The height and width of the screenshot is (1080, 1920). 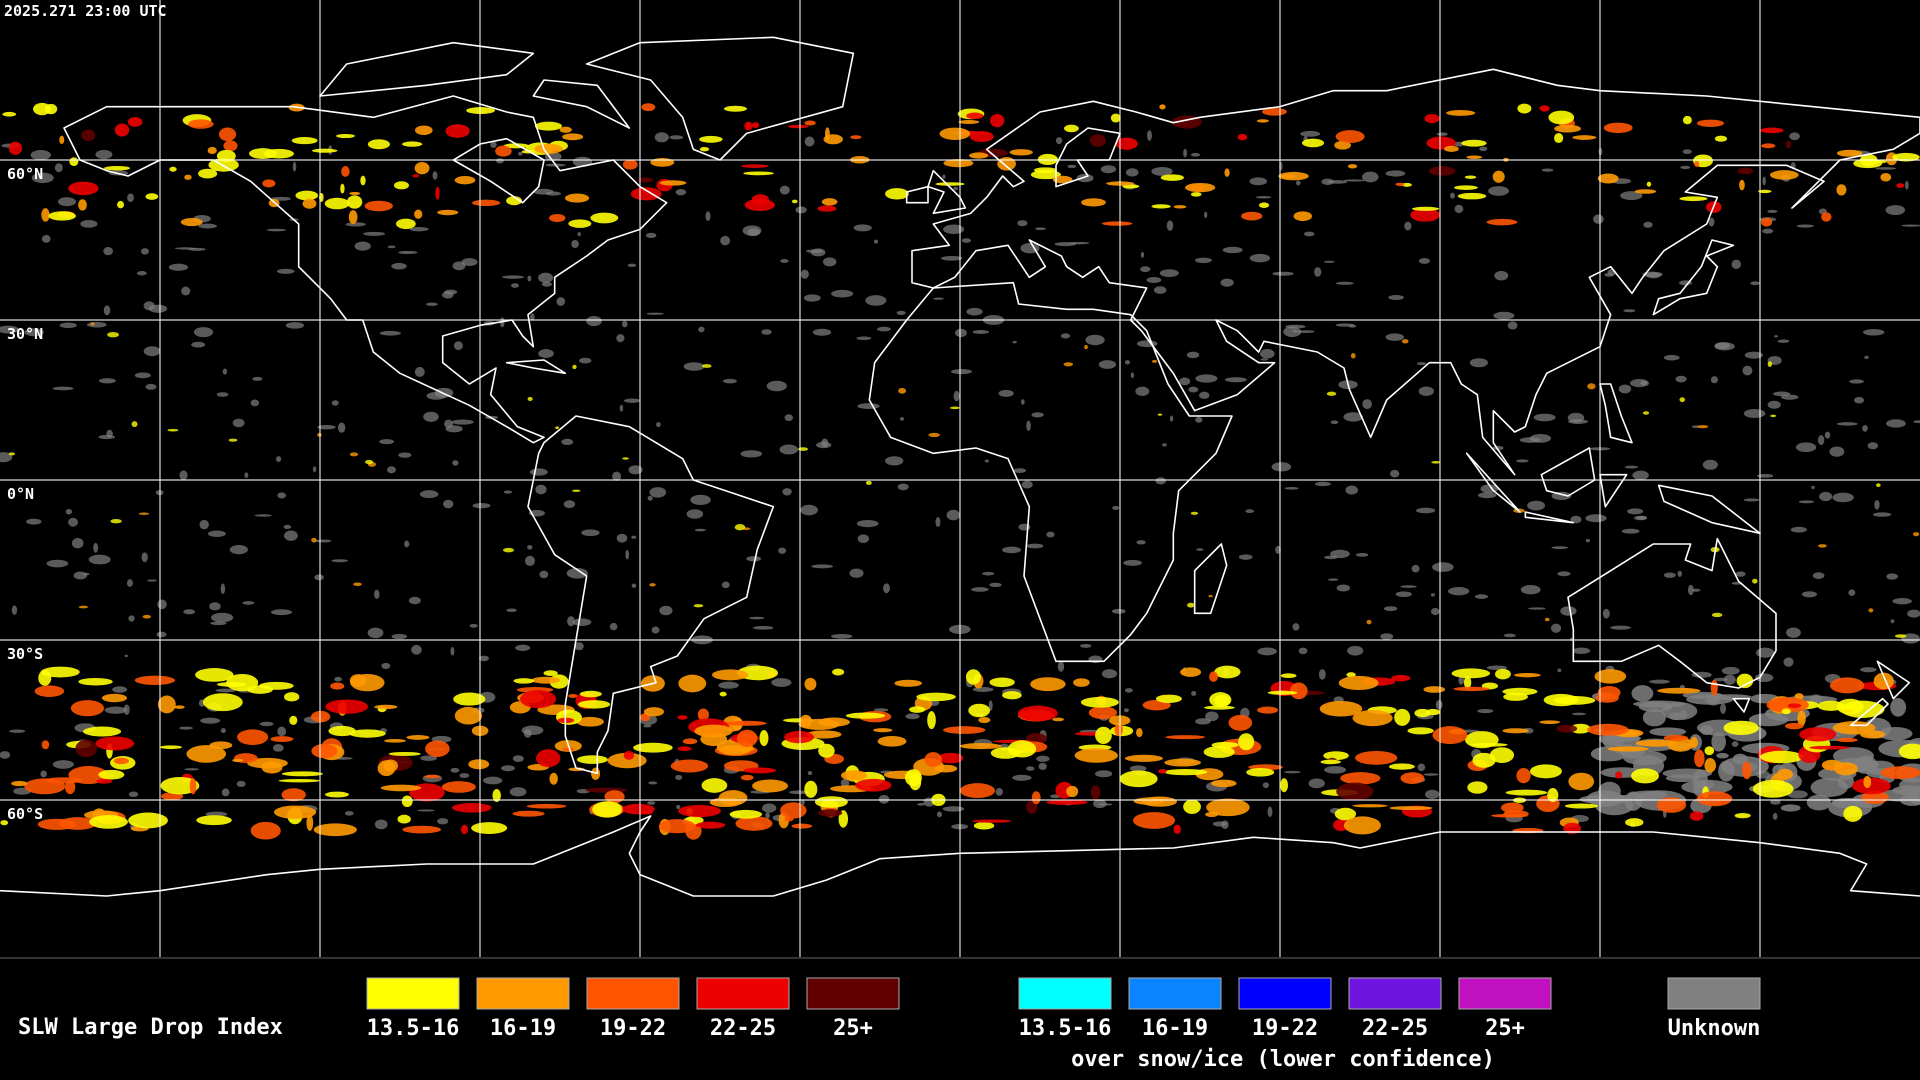 What do you see at coordinates (936, 192) in the screenshot?
I see `britain` at bounding box center [936, 192].